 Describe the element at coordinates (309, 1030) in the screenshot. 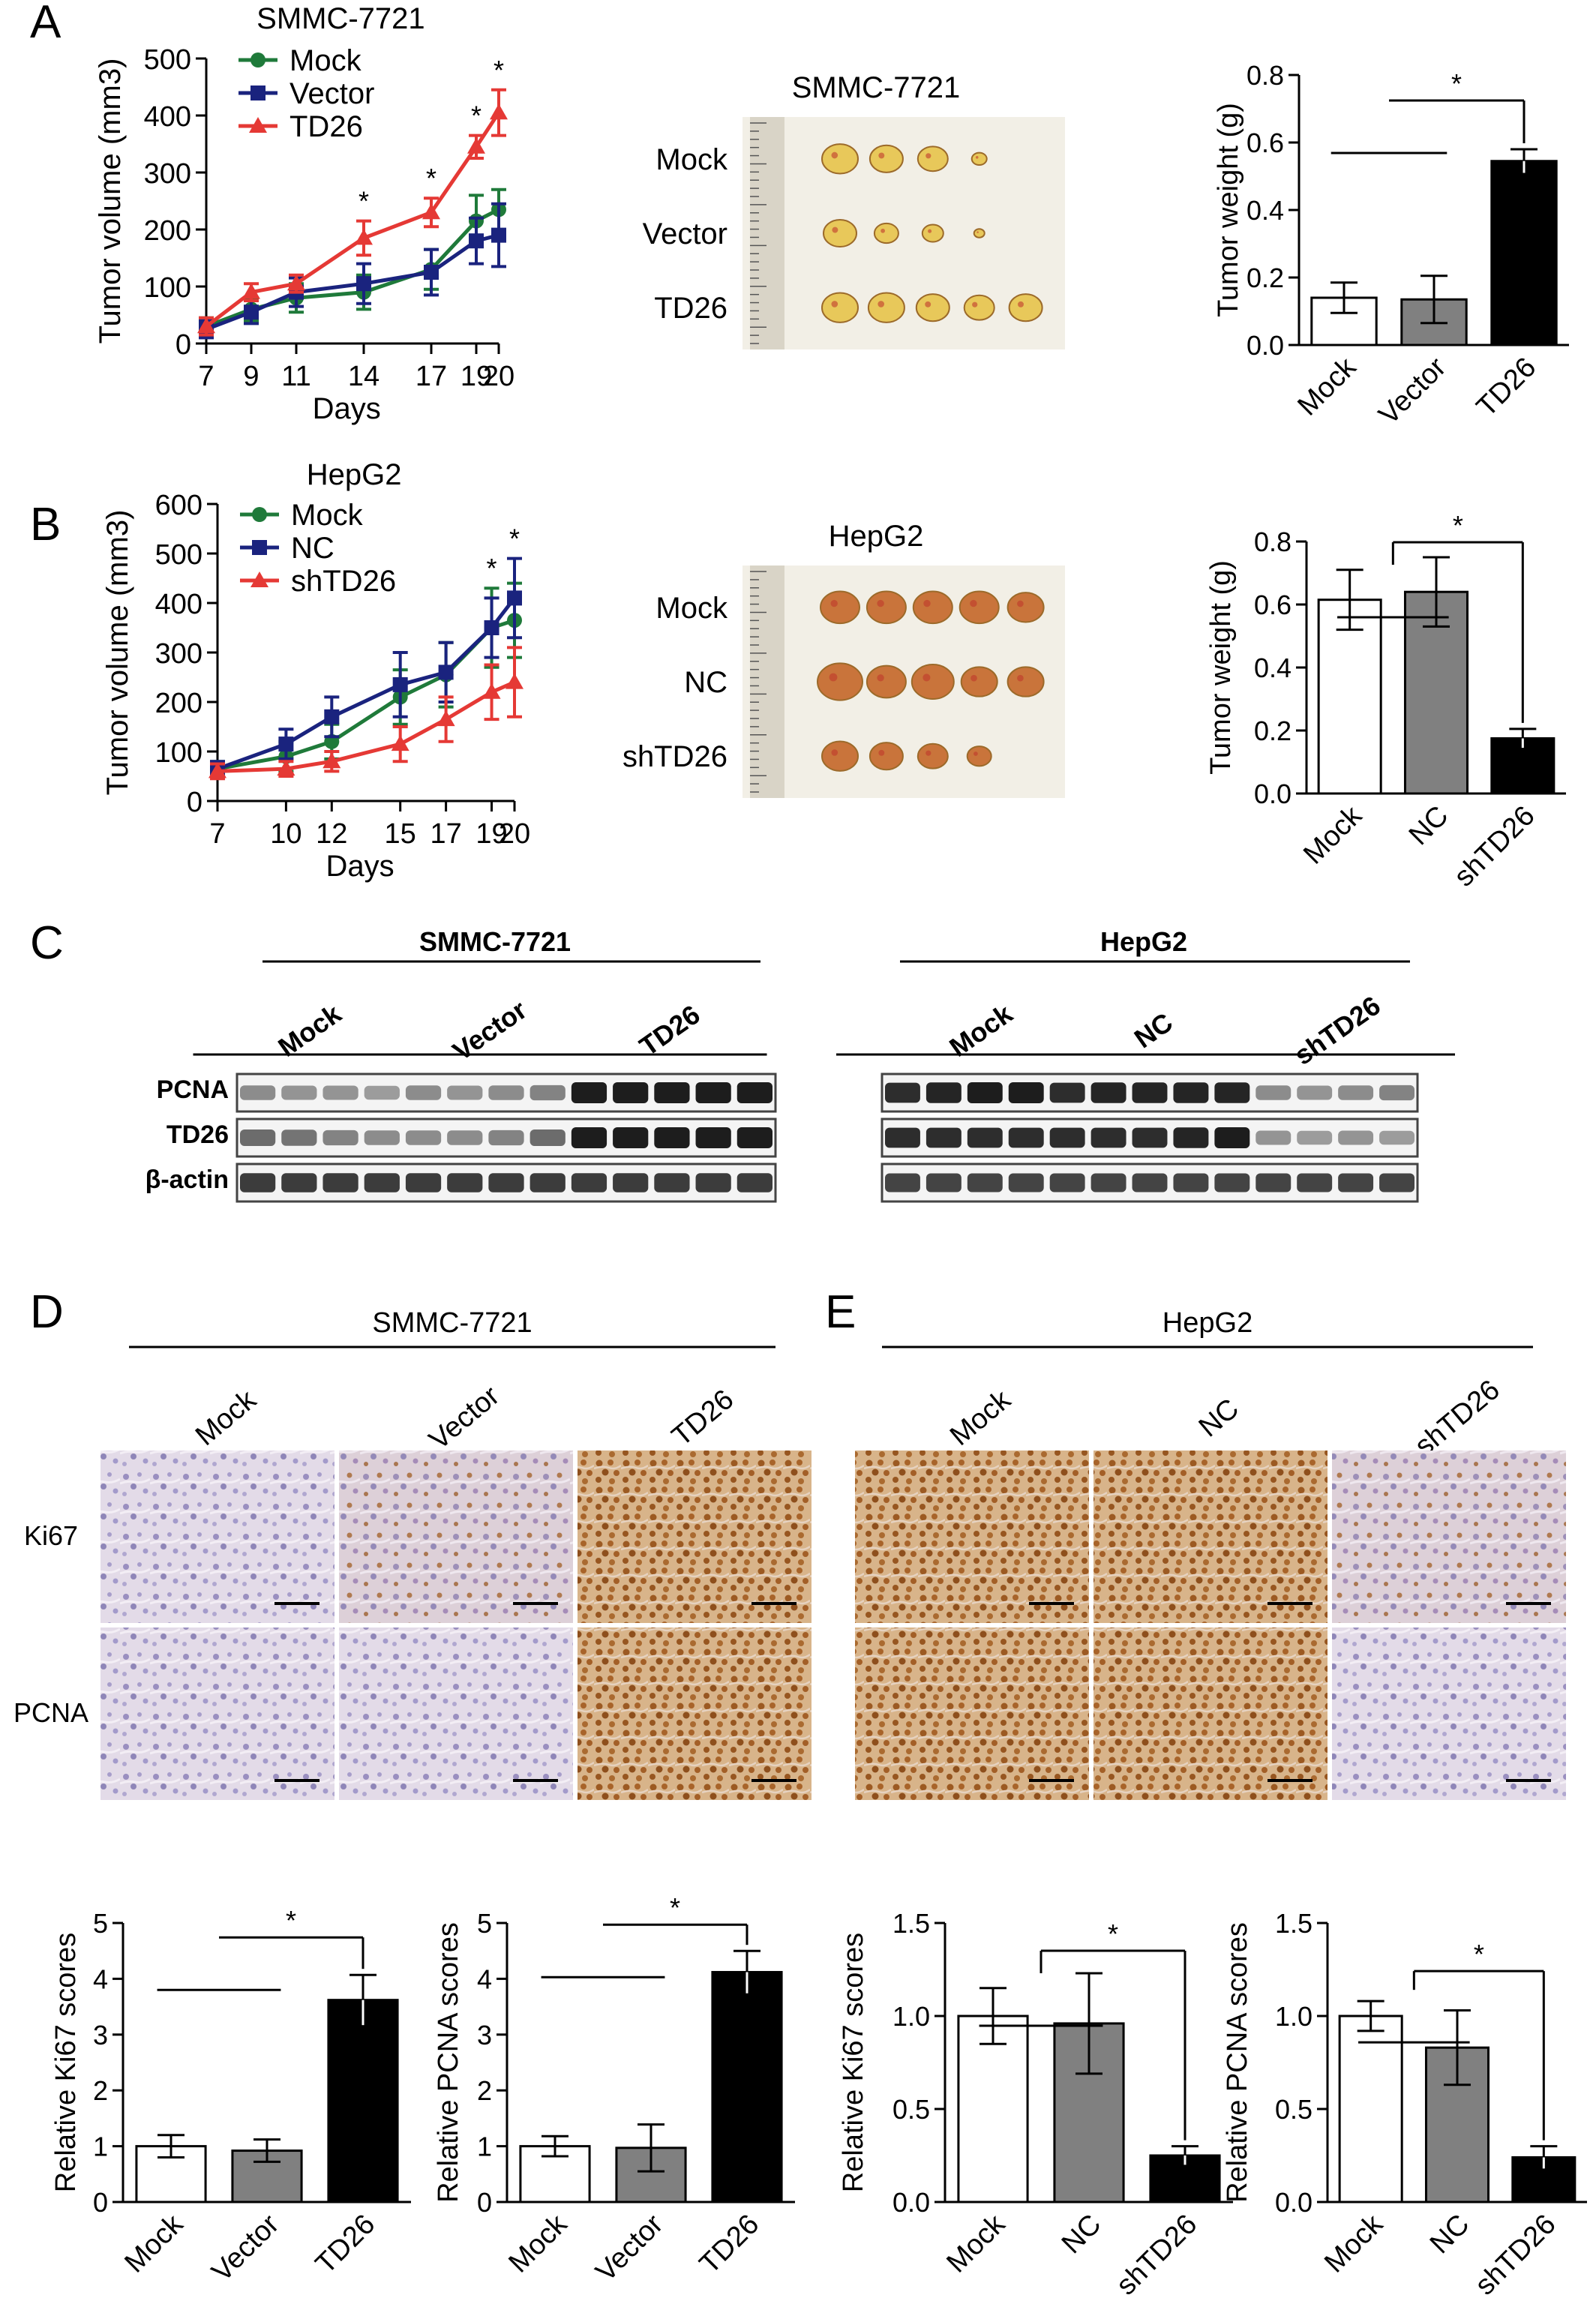

I see `blot-condition: Mock` at that location.